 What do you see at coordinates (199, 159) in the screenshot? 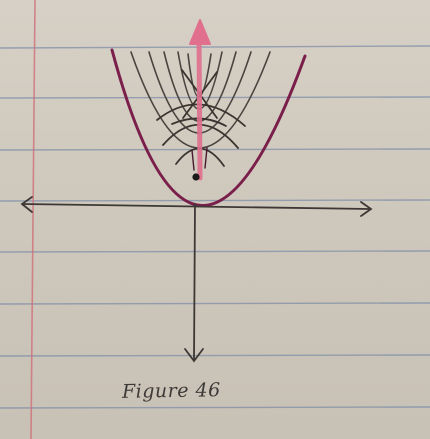
I see `shading-marks` at bounding box center [199, 159].